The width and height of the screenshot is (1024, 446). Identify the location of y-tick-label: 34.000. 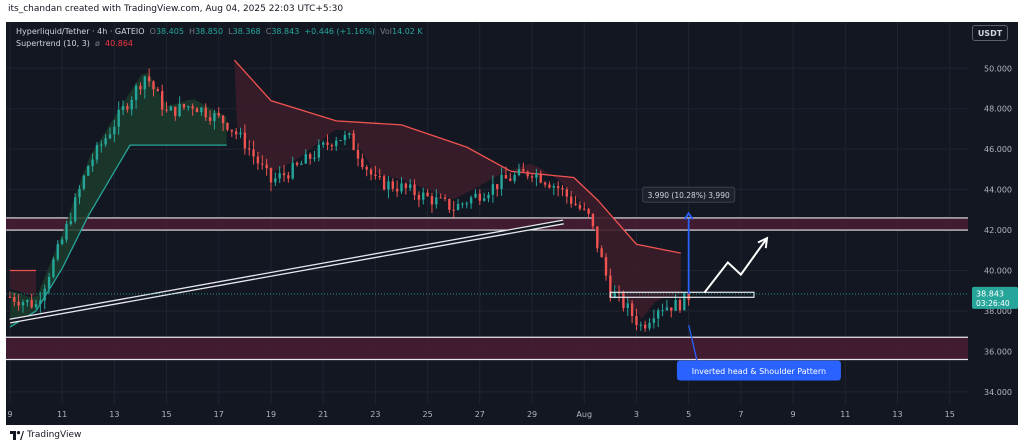
(998, 392).